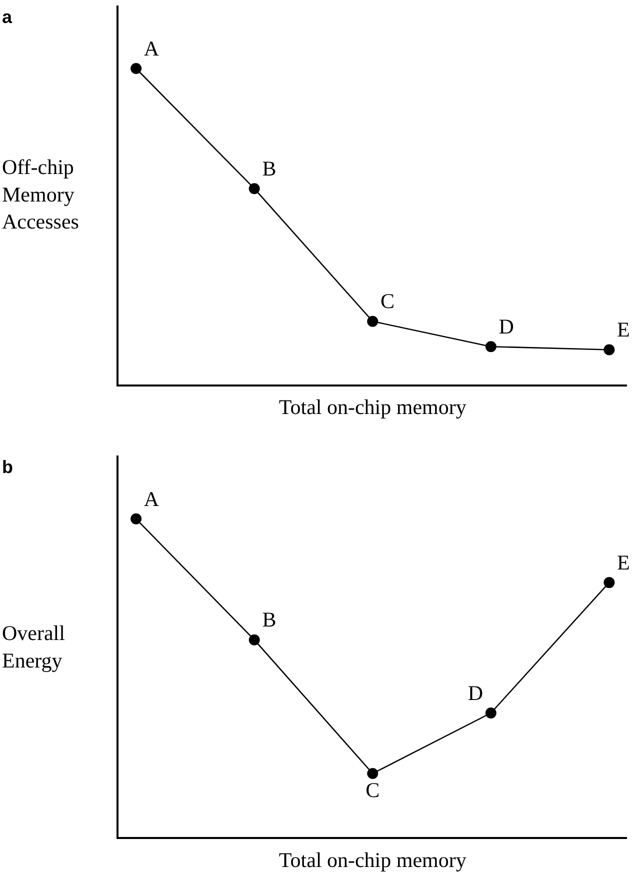 The height and width of the screenshot is (884, 643). Describe the element at coordinates (40, 194) in the screenshot. I see `y-axis-title: Off-chip Memory Accesses` at that location.